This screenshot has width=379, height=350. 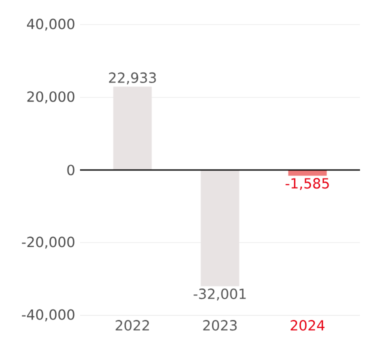 I want to click on data-label: 22,933, so click(x=132, y=78).